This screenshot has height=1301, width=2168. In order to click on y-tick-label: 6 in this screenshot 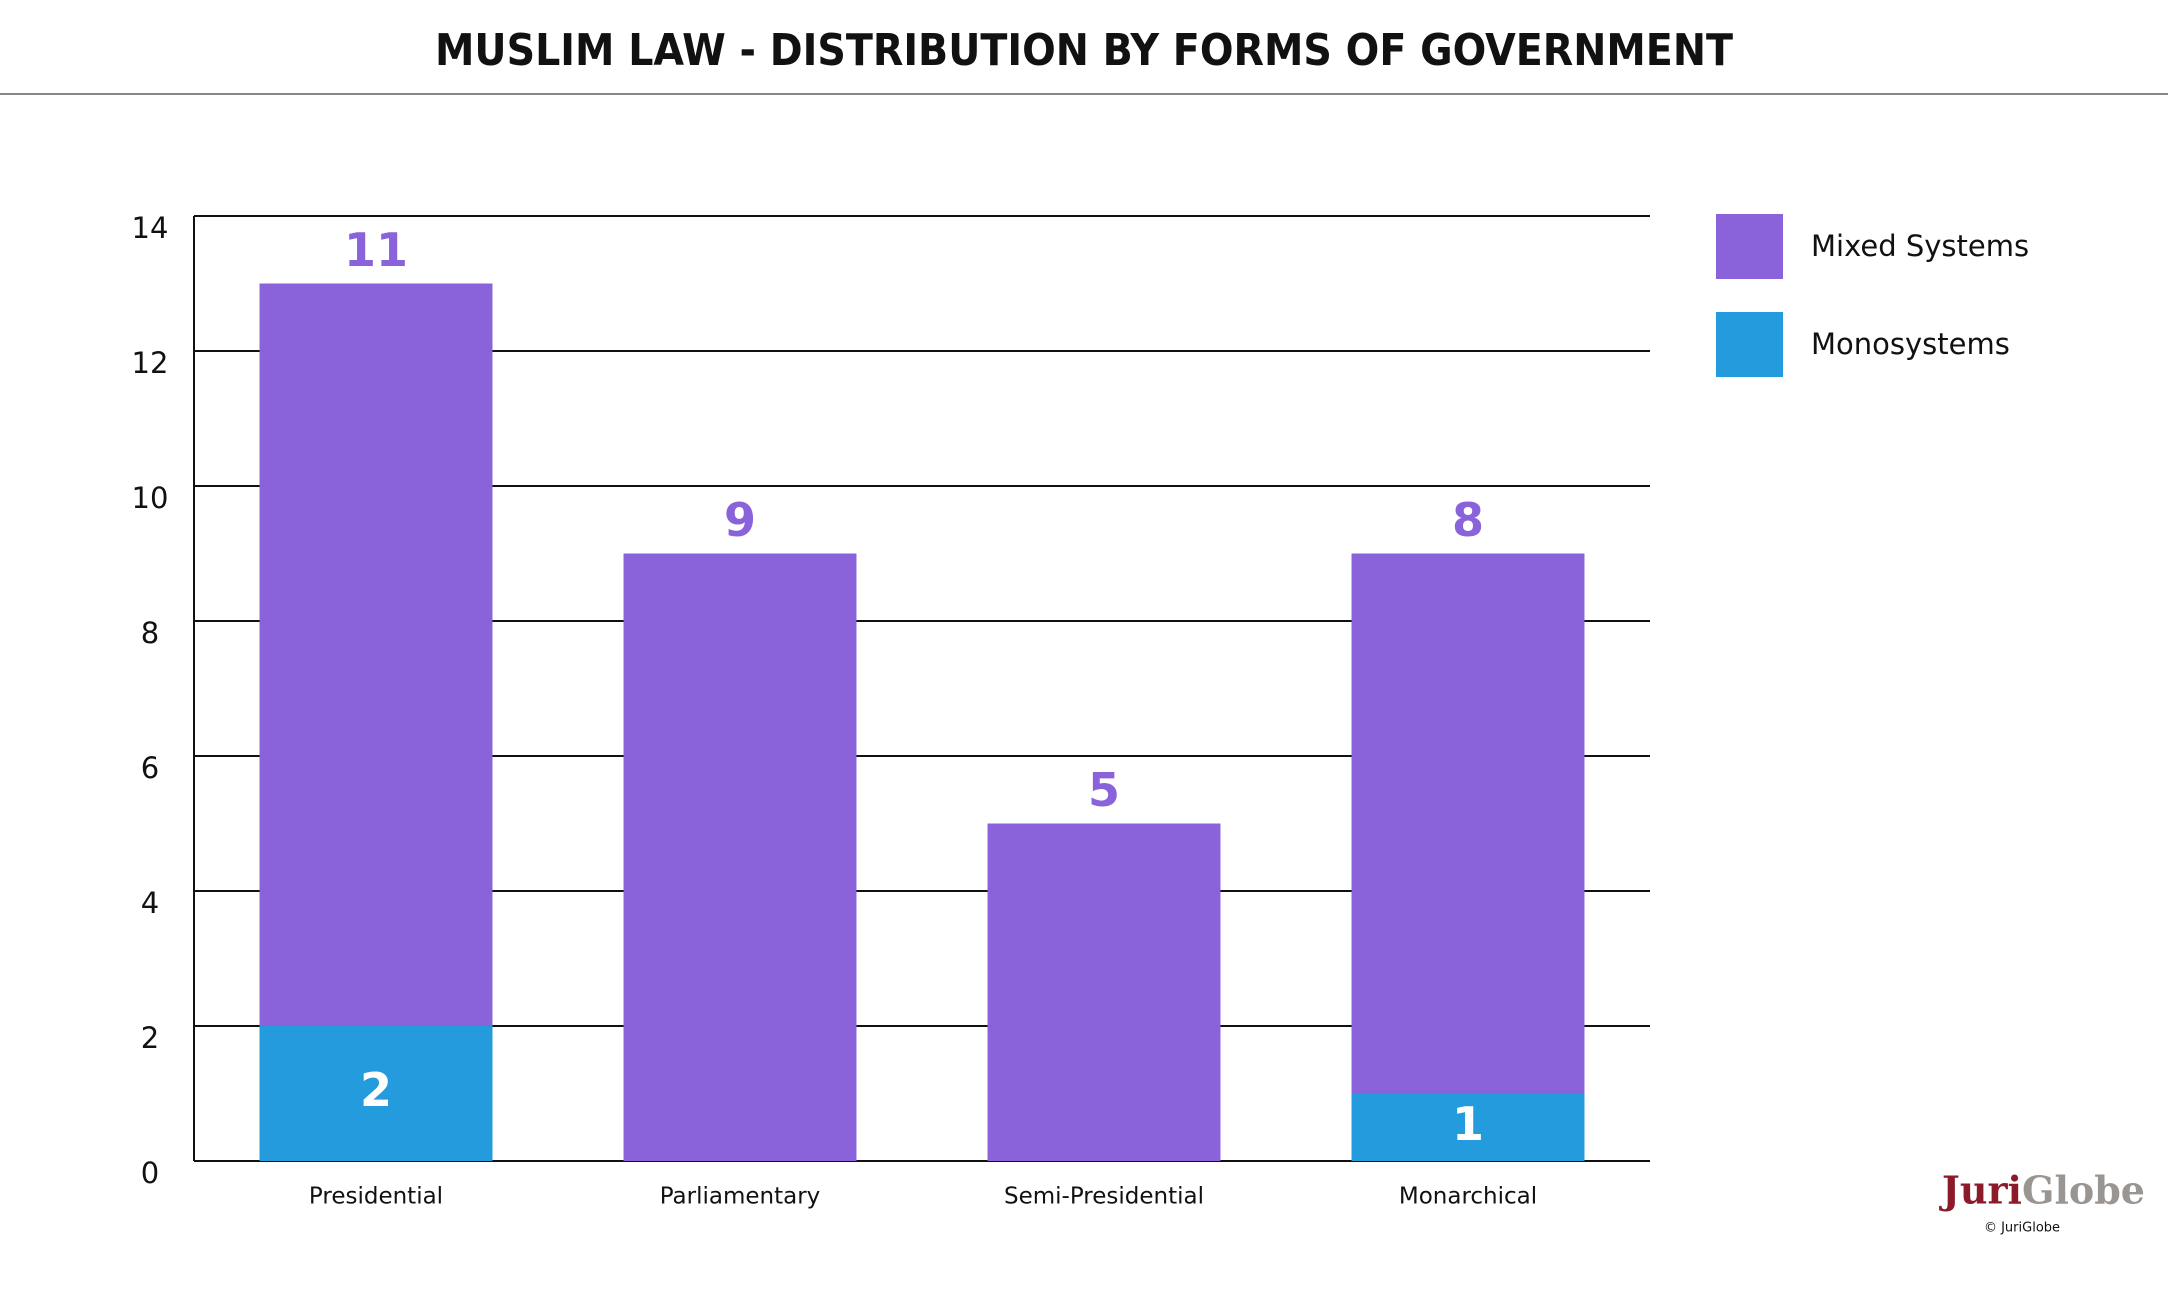, I will do `click(150, 768)`.